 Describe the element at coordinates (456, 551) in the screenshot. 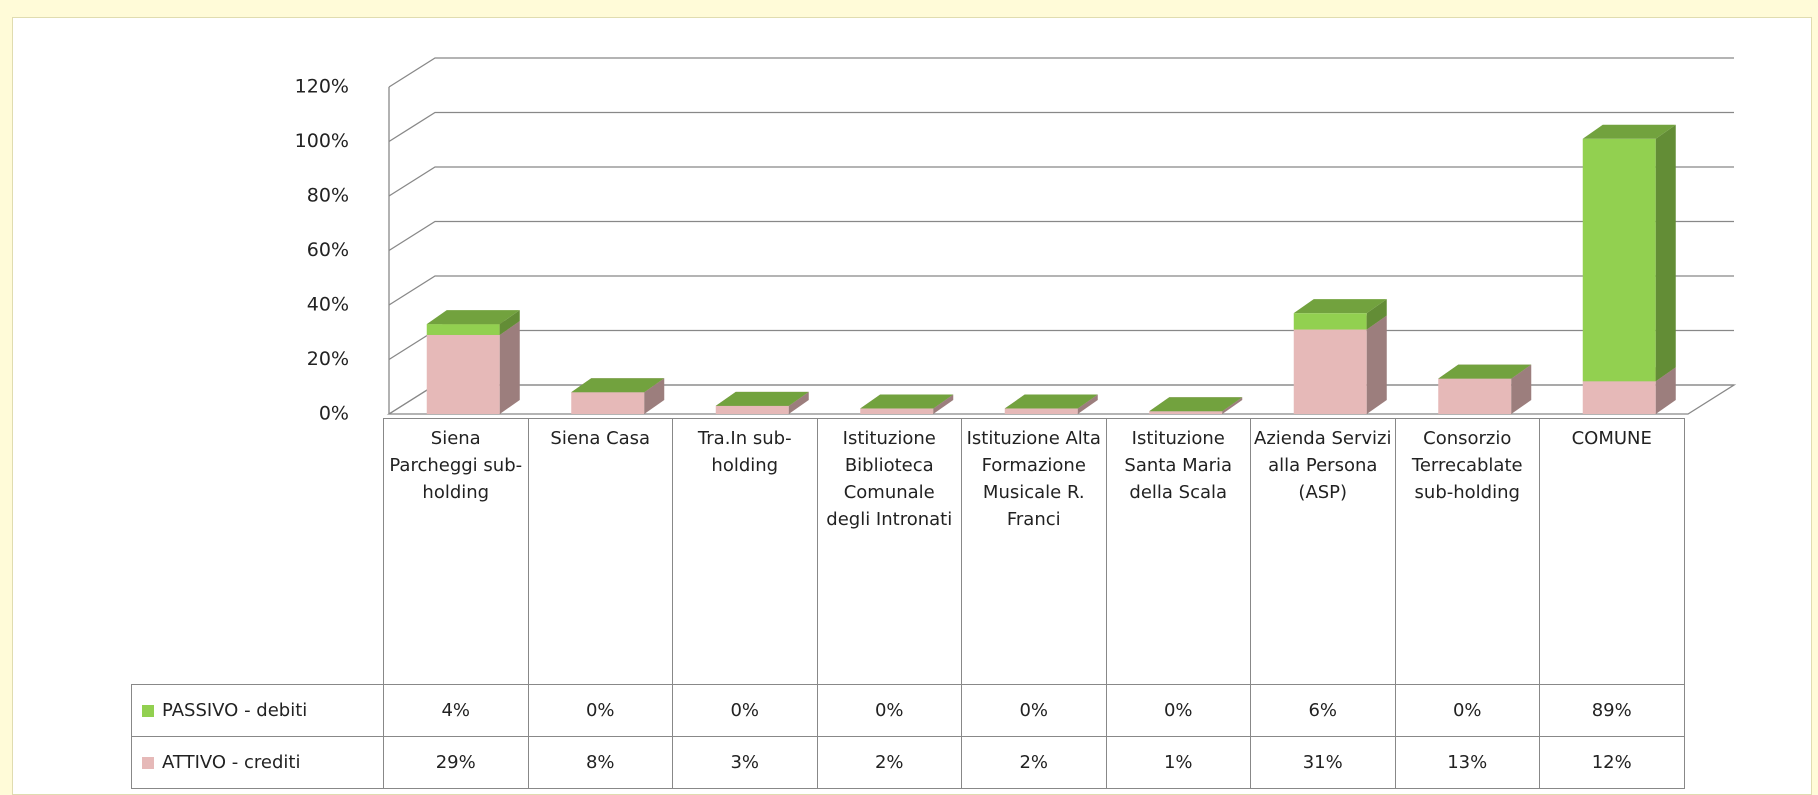

I see `category-label: Siena Parcheggi sub-holding` at that location.